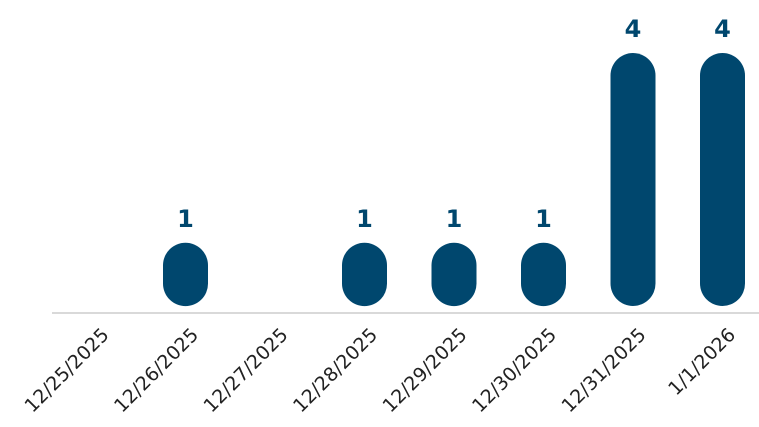 This screenshot has height=427, width=759. Describe the element at coordinates (67, 370) in the screenshot. I see `x-tick-label: 12/25/2025` at that location.